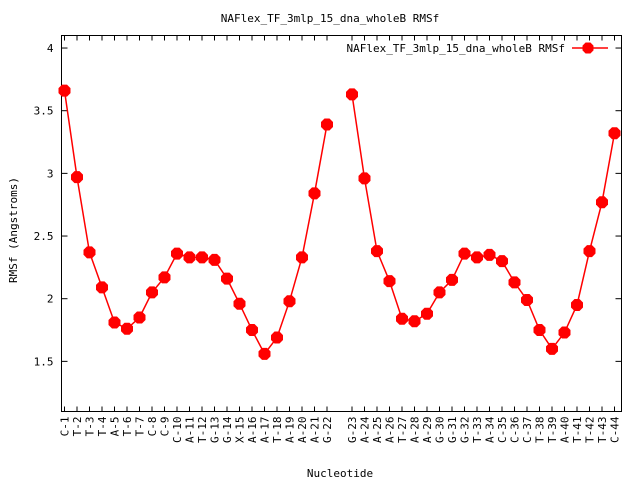 Image resolution: width=640 pixels, height=480 pixels. I want to click on x-tick-label: A-20, so click(302, 430).